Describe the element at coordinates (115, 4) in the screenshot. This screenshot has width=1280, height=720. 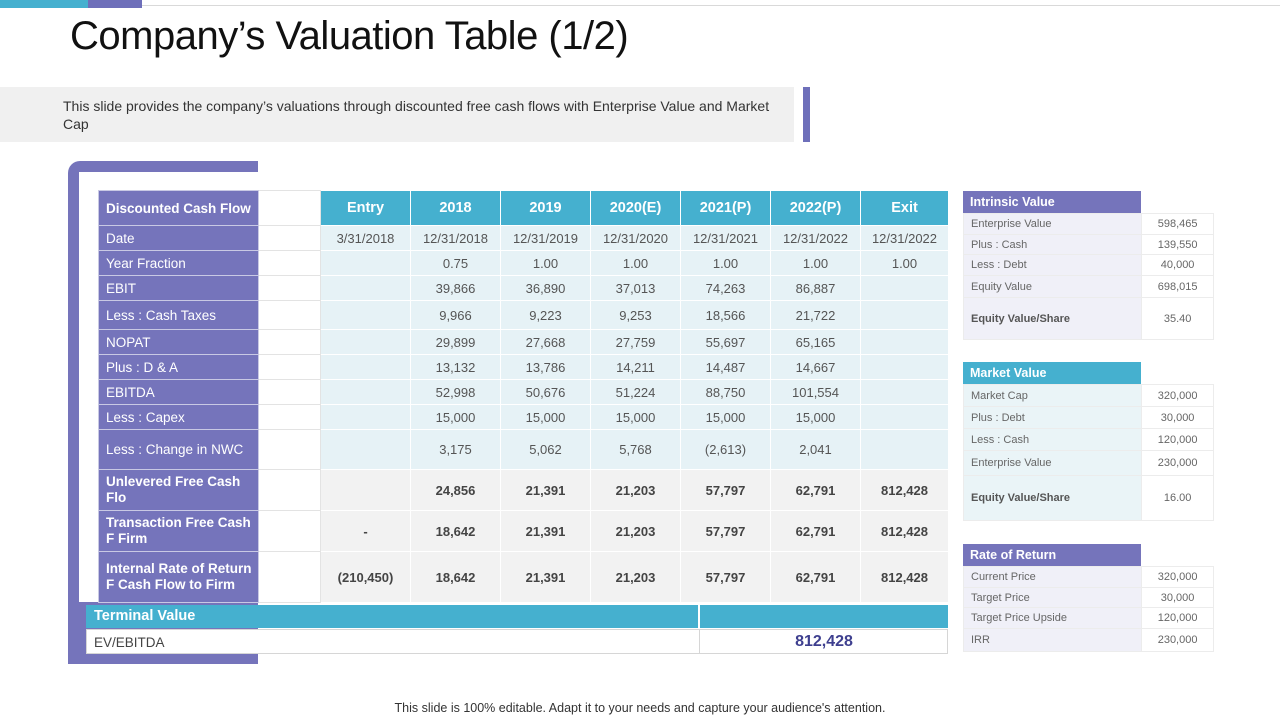
I see `top-accent-purple` at that location.